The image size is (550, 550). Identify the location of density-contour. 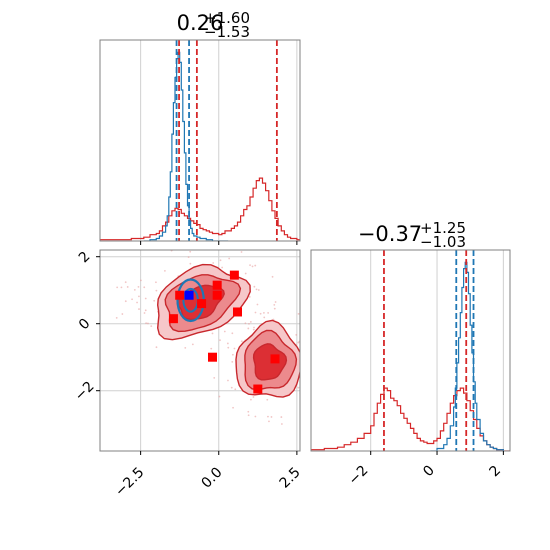
(270, 362).